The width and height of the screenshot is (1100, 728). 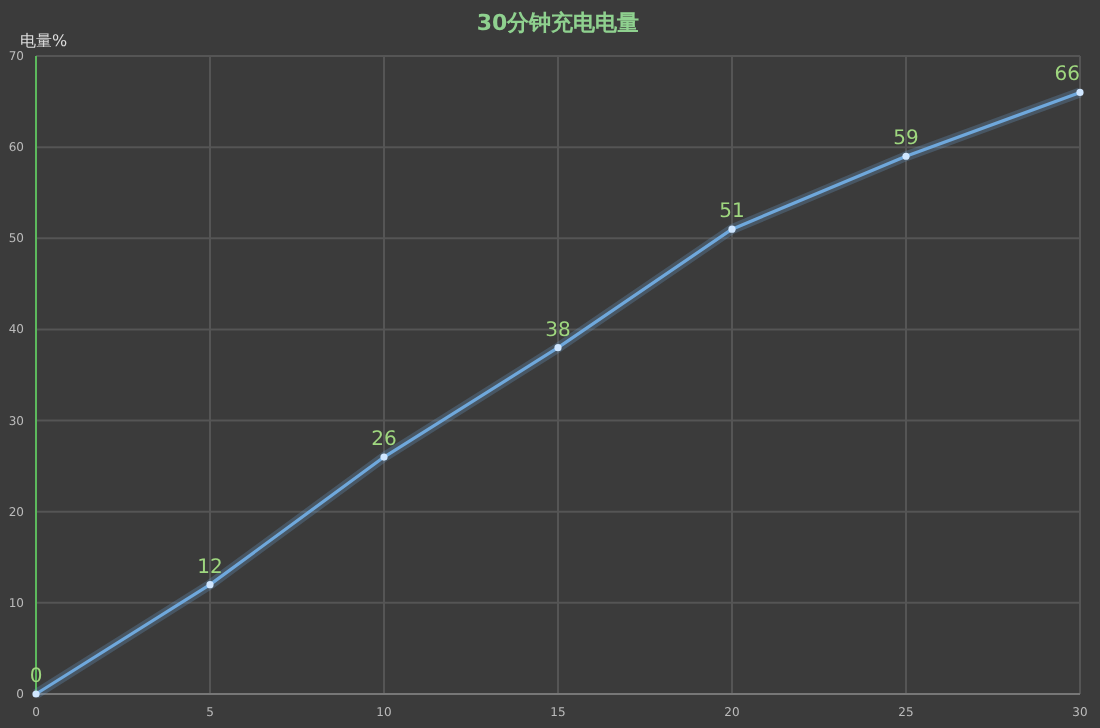 What do you see at coordinates (732, 212) in the screenshot?
I see `data-label: 51` at bounding box center [732, 212].